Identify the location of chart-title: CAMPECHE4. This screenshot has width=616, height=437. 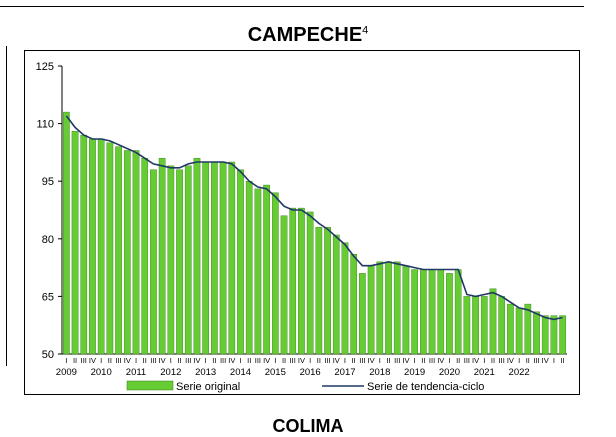
(308, 35).